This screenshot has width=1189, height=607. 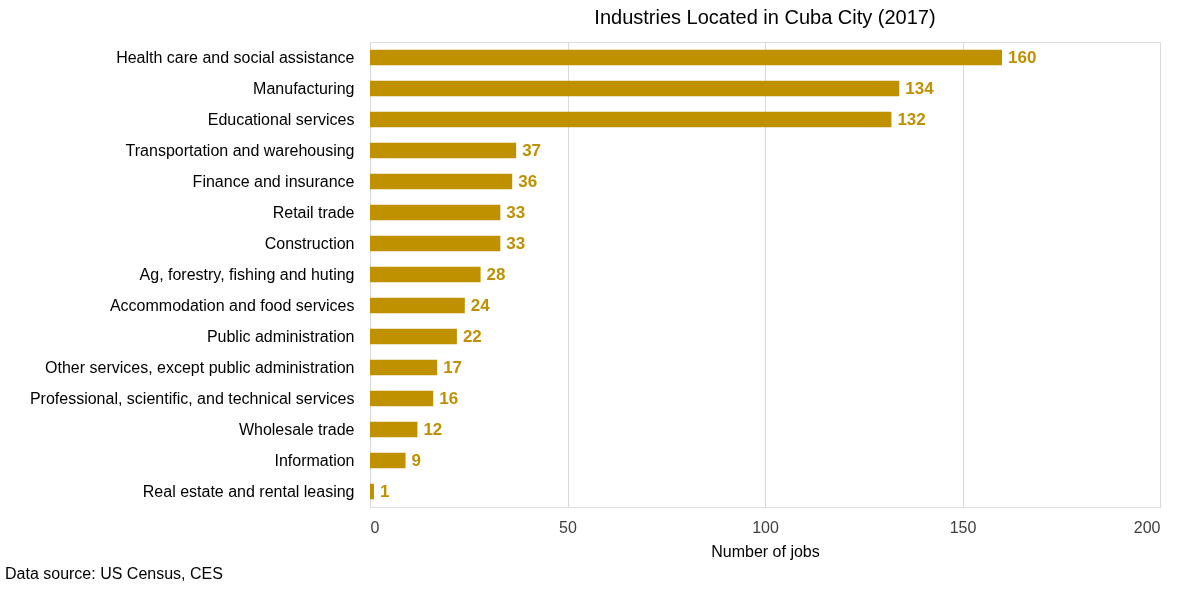 What do you see at coordinates (296, 429) in the screenshot?
I see `y-tick-label: Wholesale trade` at bounding box center [296, 429].